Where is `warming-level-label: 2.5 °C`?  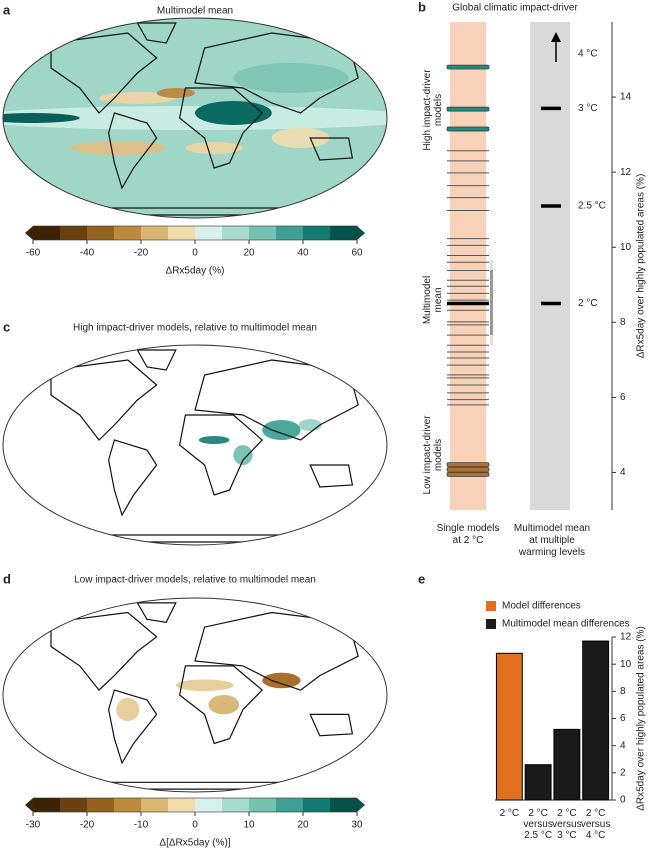
warming-level-label: 2.5 °C is located at coordinates (592, 206).